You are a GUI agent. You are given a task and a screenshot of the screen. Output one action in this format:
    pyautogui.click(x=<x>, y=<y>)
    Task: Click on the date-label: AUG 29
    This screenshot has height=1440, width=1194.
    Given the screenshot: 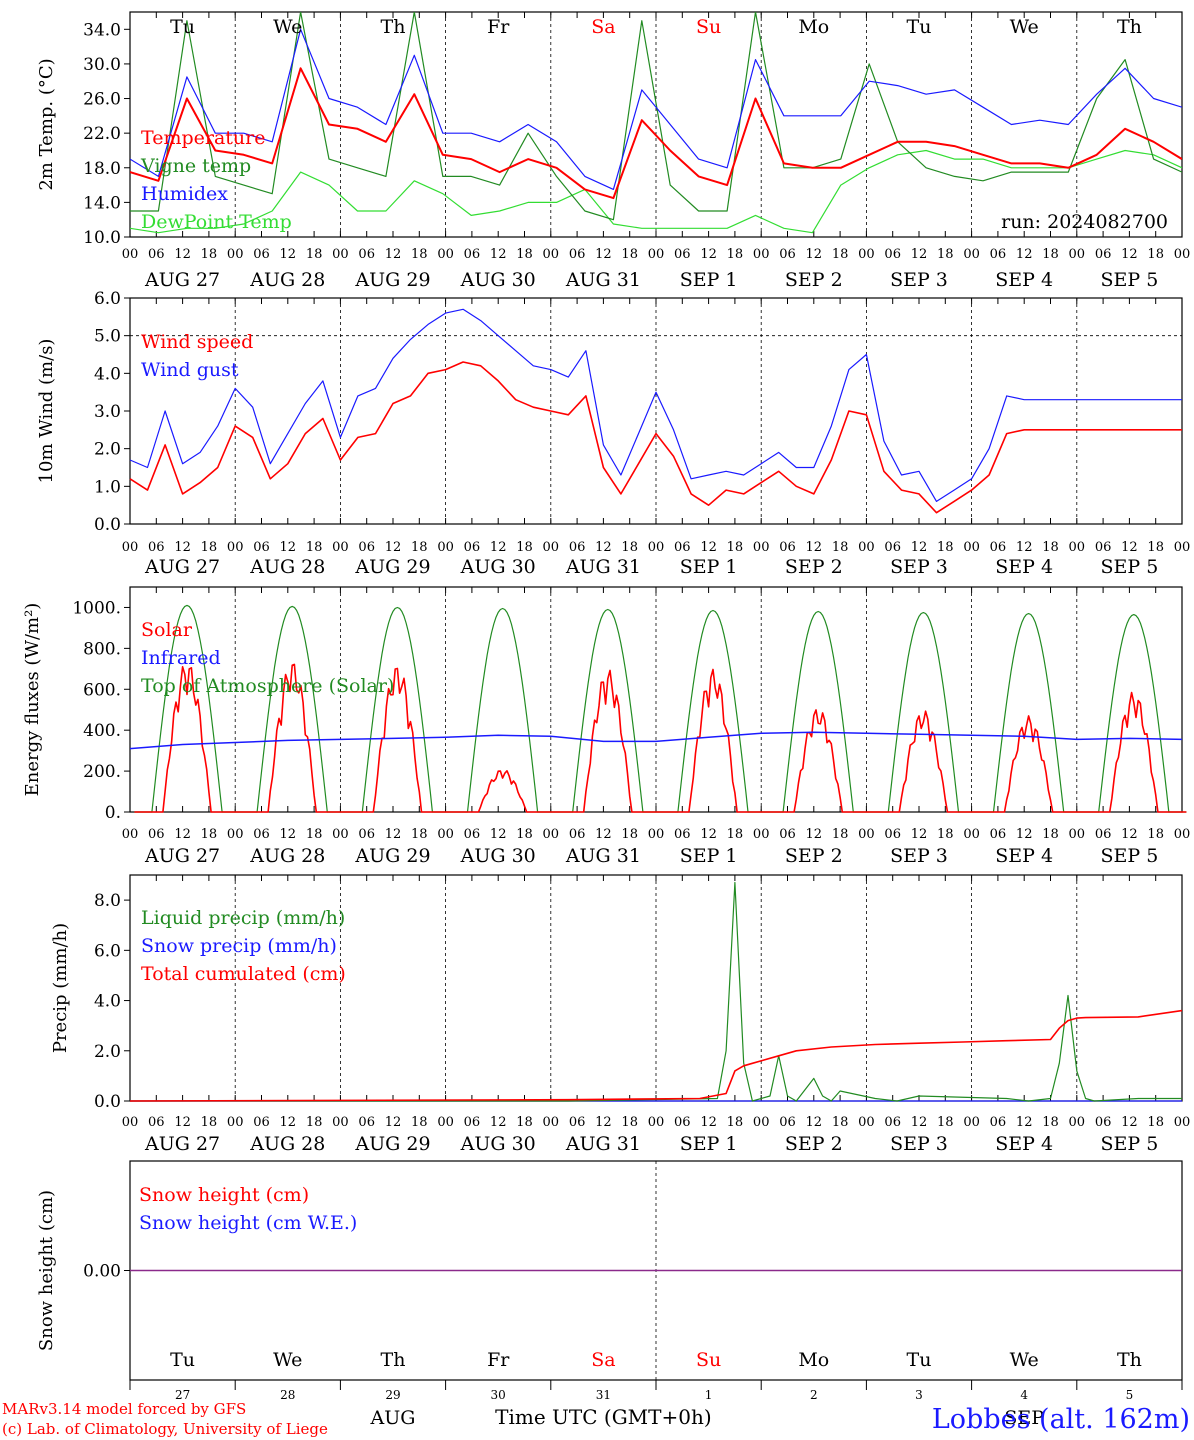 What is the action you would take?
    pyautogui.click(x=392, y=280)
    